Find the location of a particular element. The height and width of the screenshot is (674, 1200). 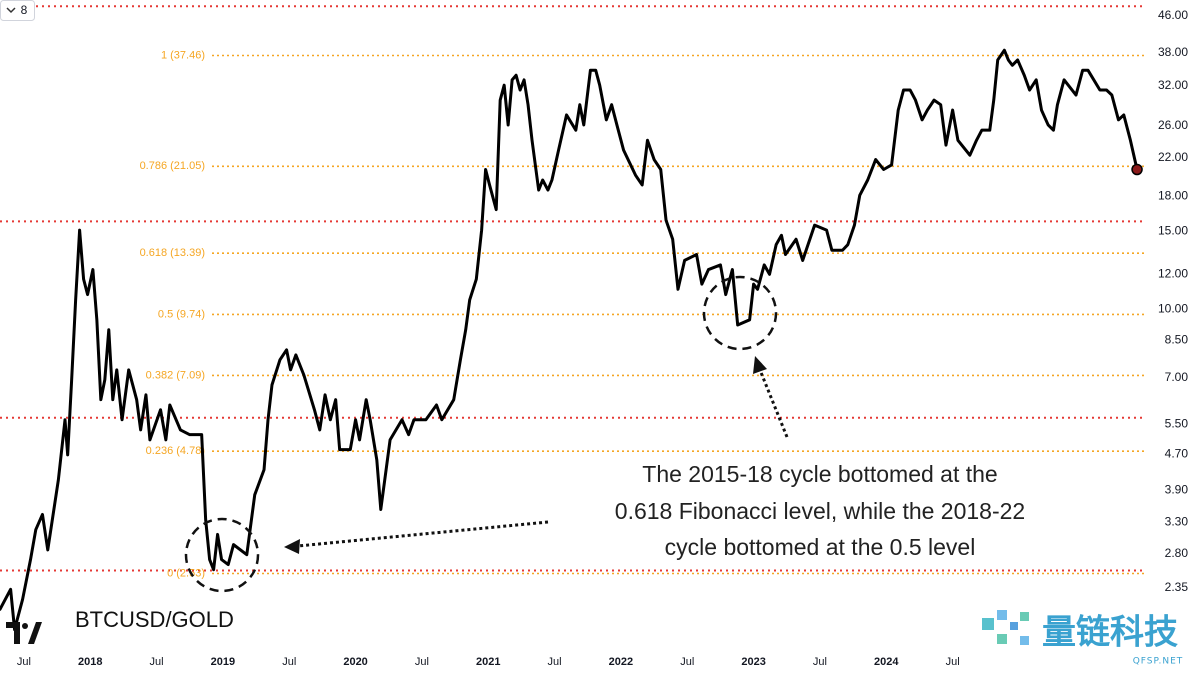

watermark: 量链科技 QFSP.NET is located at coordinates (1083, 638).